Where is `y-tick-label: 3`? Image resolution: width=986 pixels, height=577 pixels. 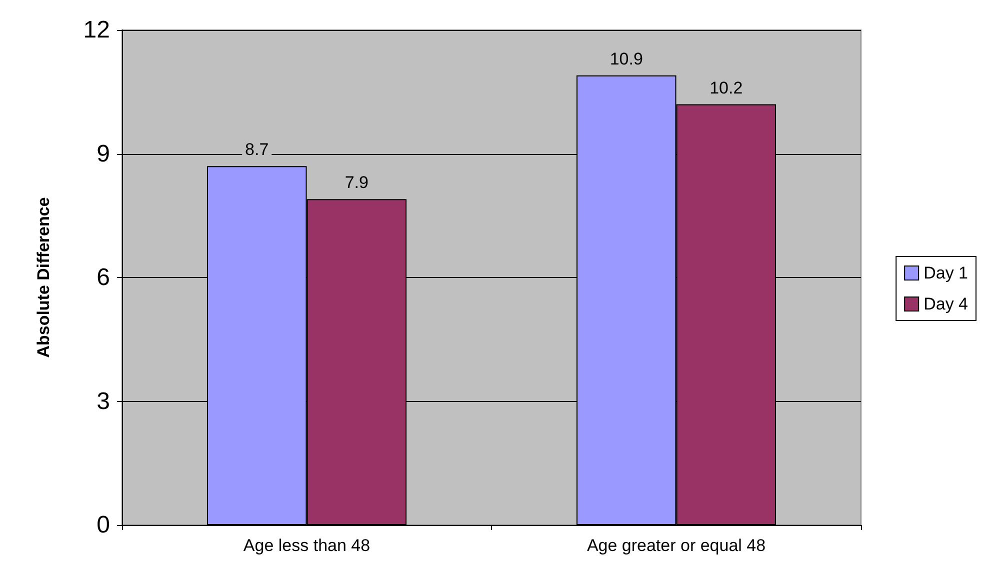
y-tick-label: 3 is located at coordinates (103, 401).